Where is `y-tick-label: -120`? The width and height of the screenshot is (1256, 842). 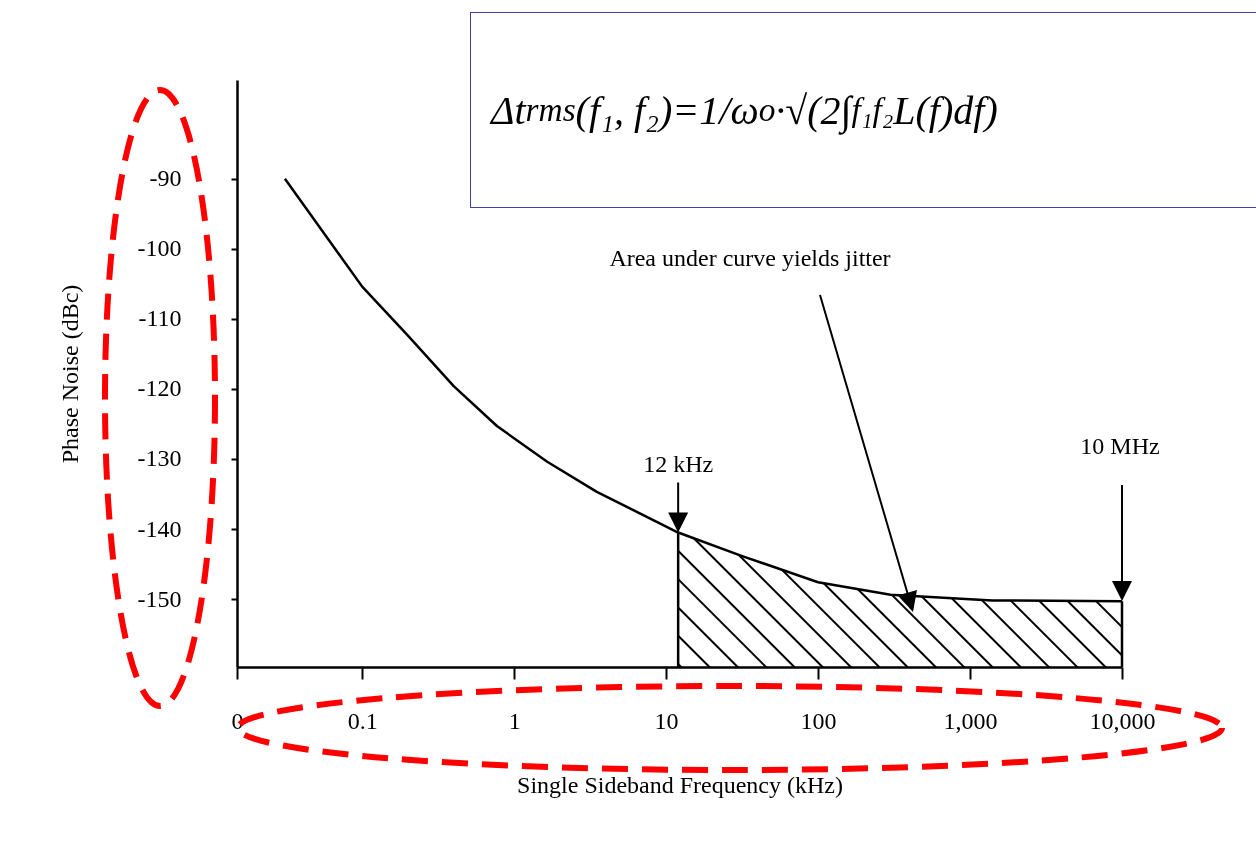 y-tick-label: -120 is located at coordinates (159, 388).